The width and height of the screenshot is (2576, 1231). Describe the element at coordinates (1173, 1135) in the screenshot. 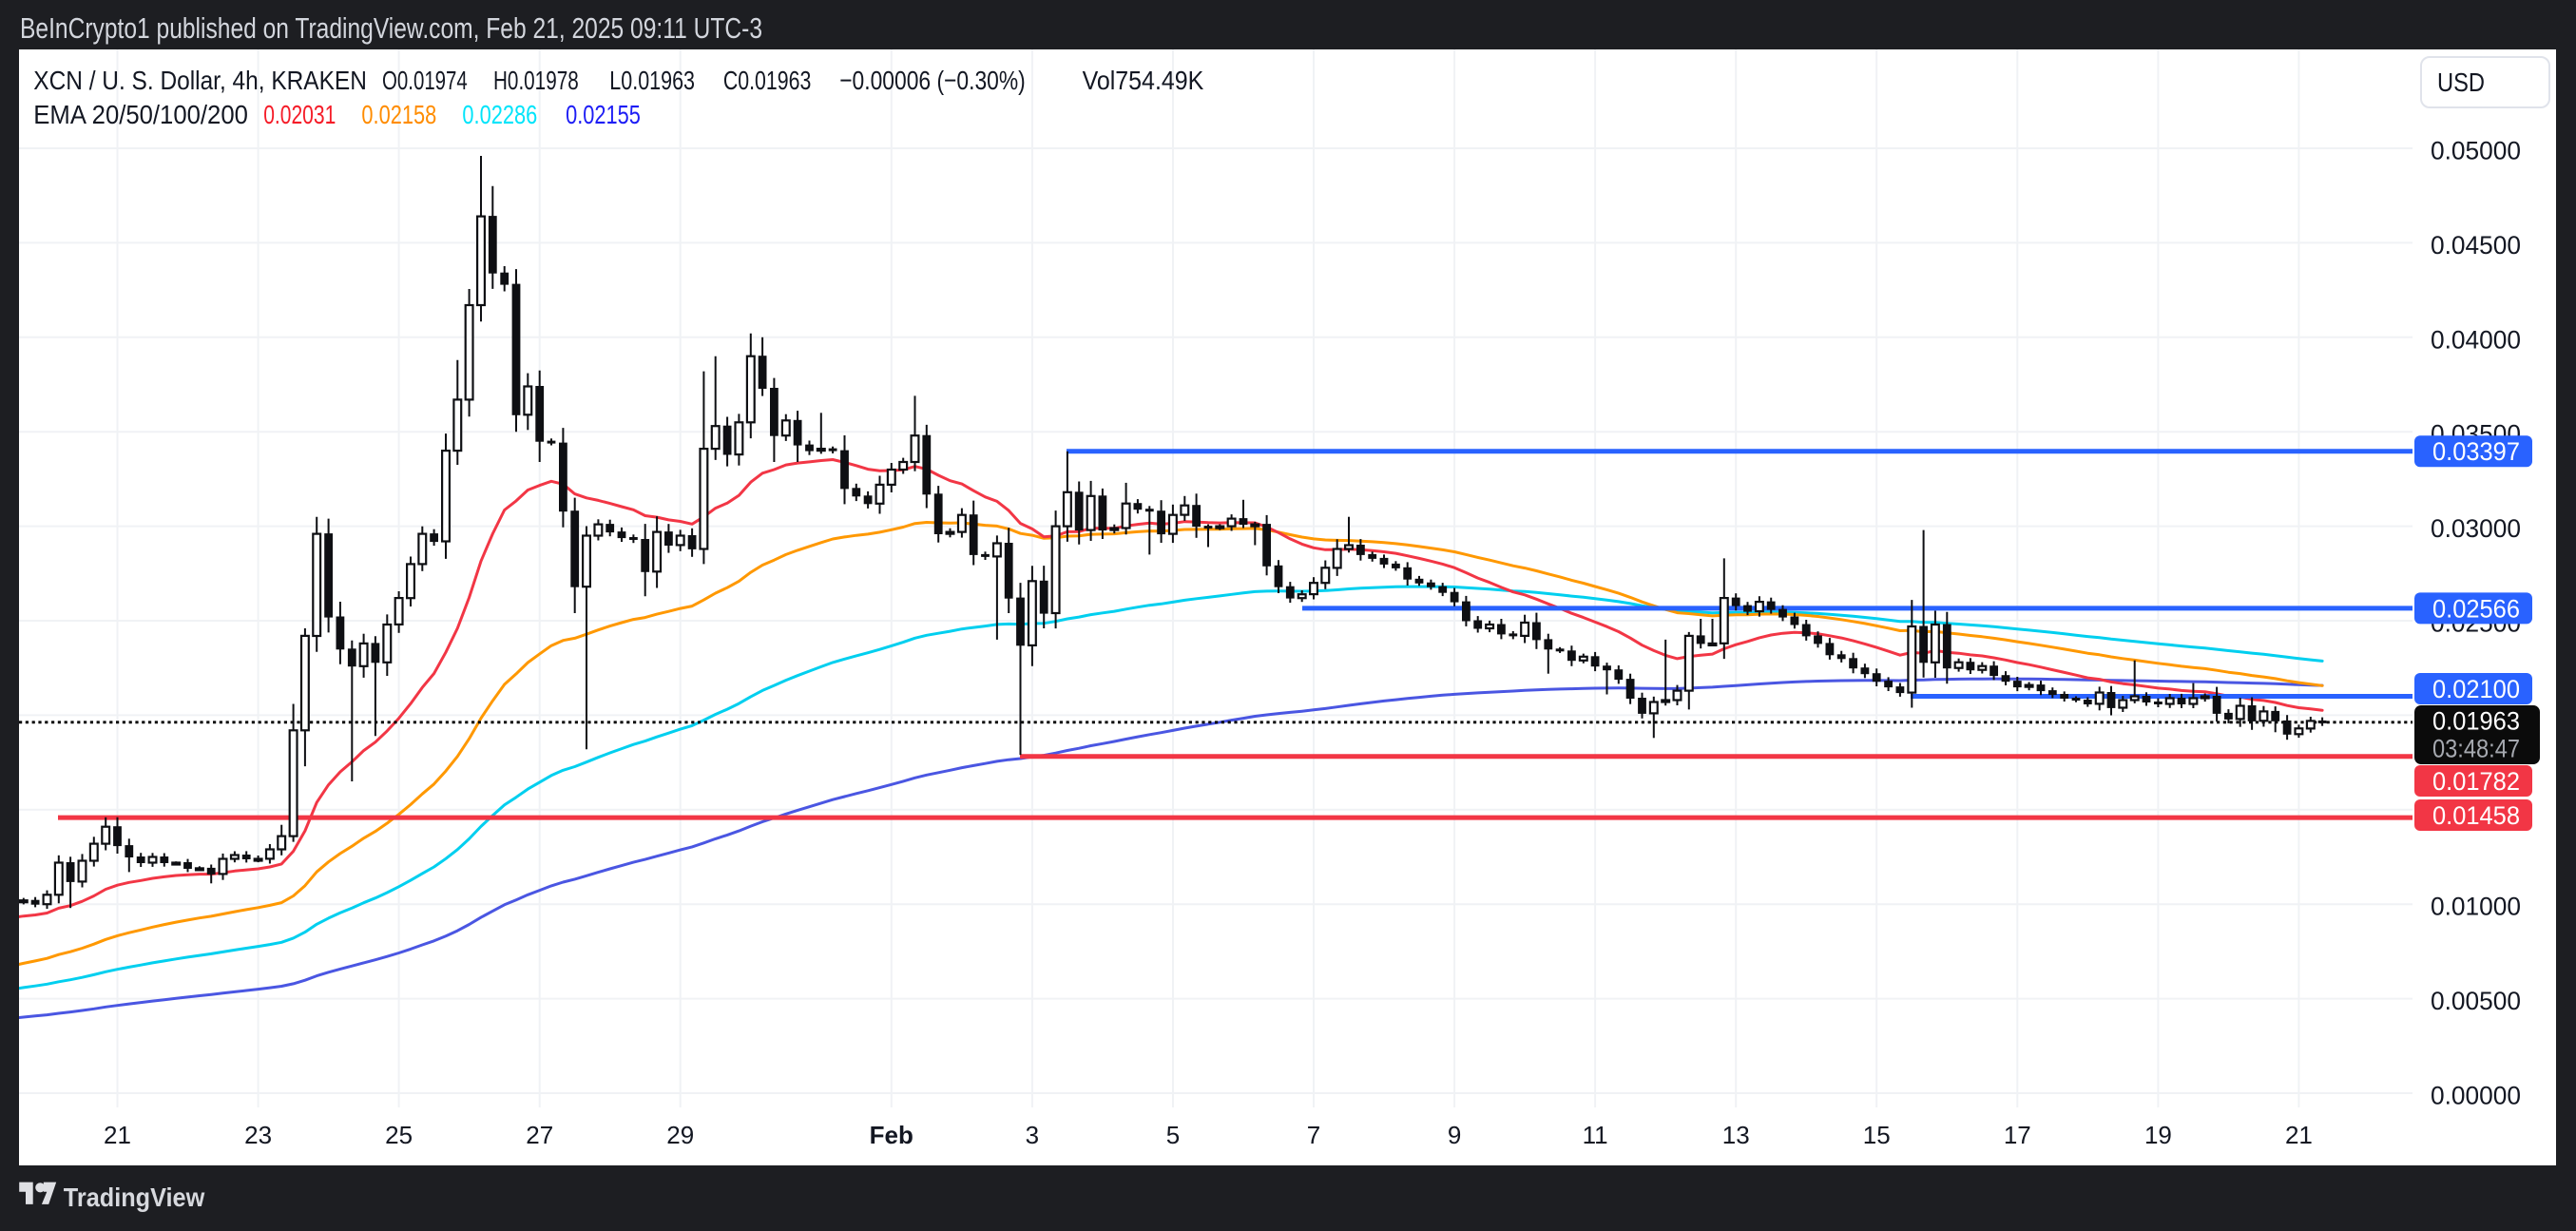

I see `svg-text: 5` at that location.